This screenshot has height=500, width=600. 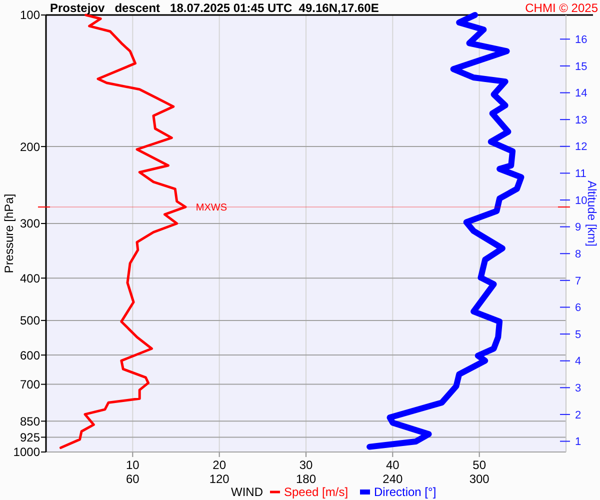 I want to click on y2-tick-label: 1, so click(x=578, y=442).